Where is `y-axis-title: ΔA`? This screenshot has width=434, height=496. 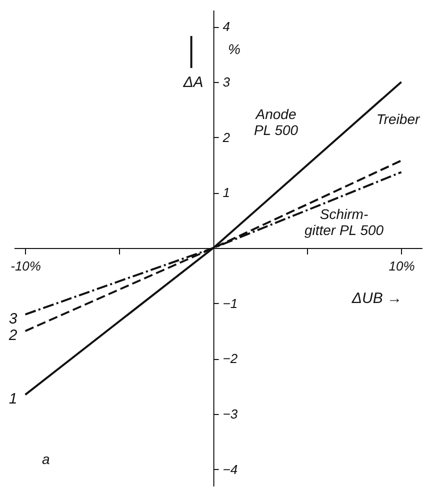
y-axis-title: ΔA is located at coordinates (193, 82).